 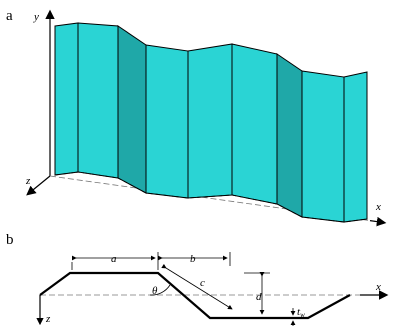 What do you see at coordinates (378, 207) in the screenshot?
I see `x-axis-label: x` at bounding box center [378, 207].